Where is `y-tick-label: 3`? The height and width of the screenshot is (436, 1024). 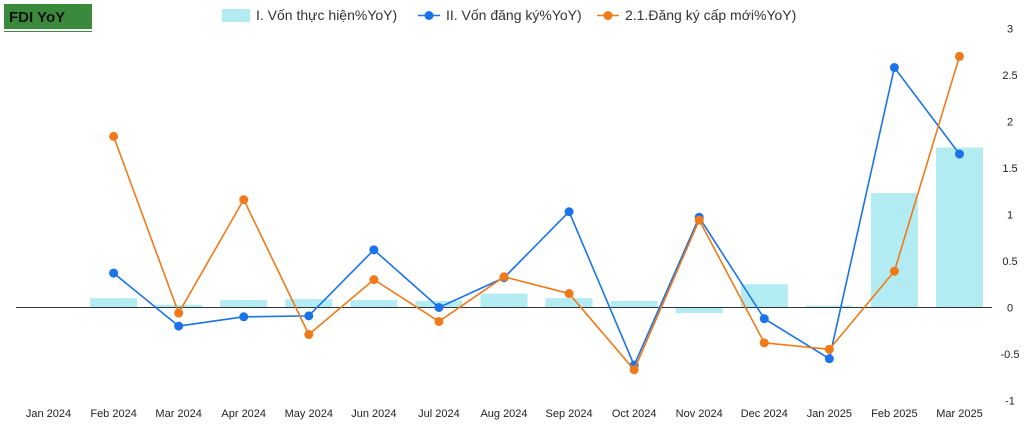 y-tick-label: 3 is located at coordinates (1010, 30).